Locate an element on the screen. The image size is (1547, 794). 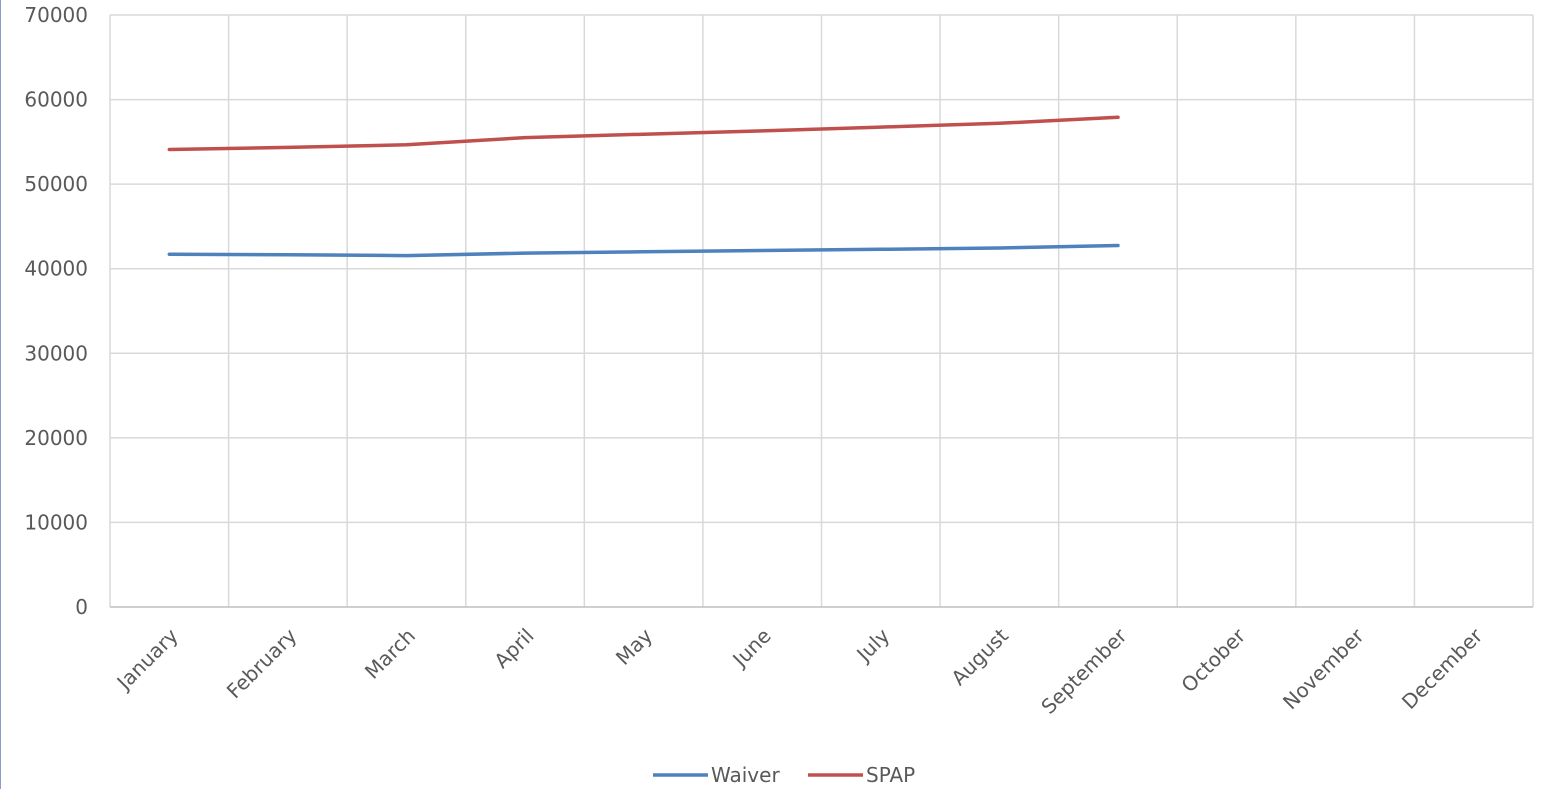
x-tick-label: February is located at coordinates (262, 663).